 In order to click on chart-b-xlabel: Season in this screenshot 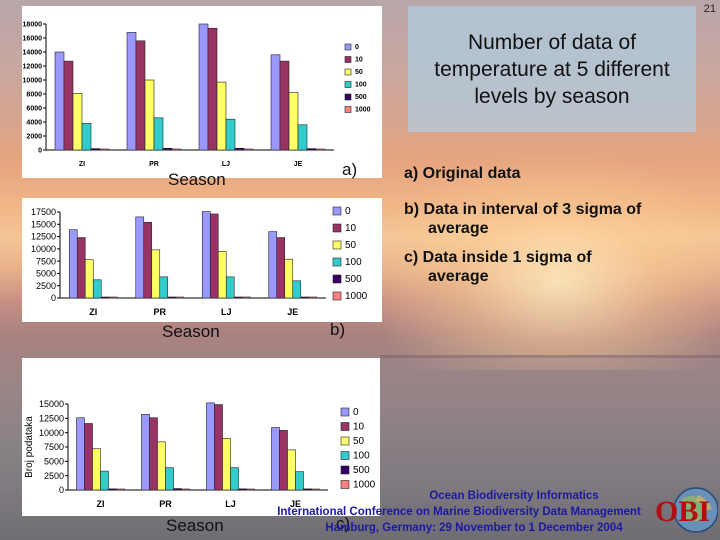, I will do `click(191, 331)`.